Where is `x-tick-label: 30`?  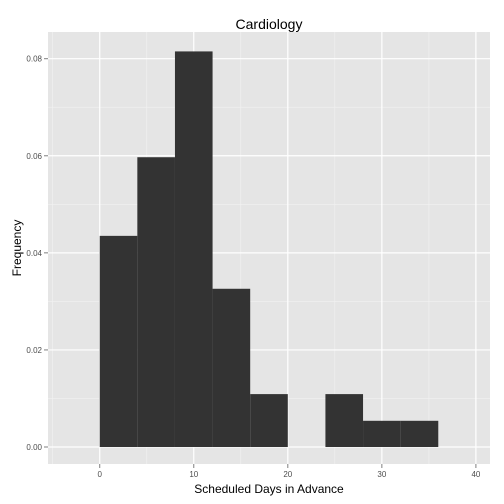 x-tick-label: 30 is located at coordinates (381, 474).